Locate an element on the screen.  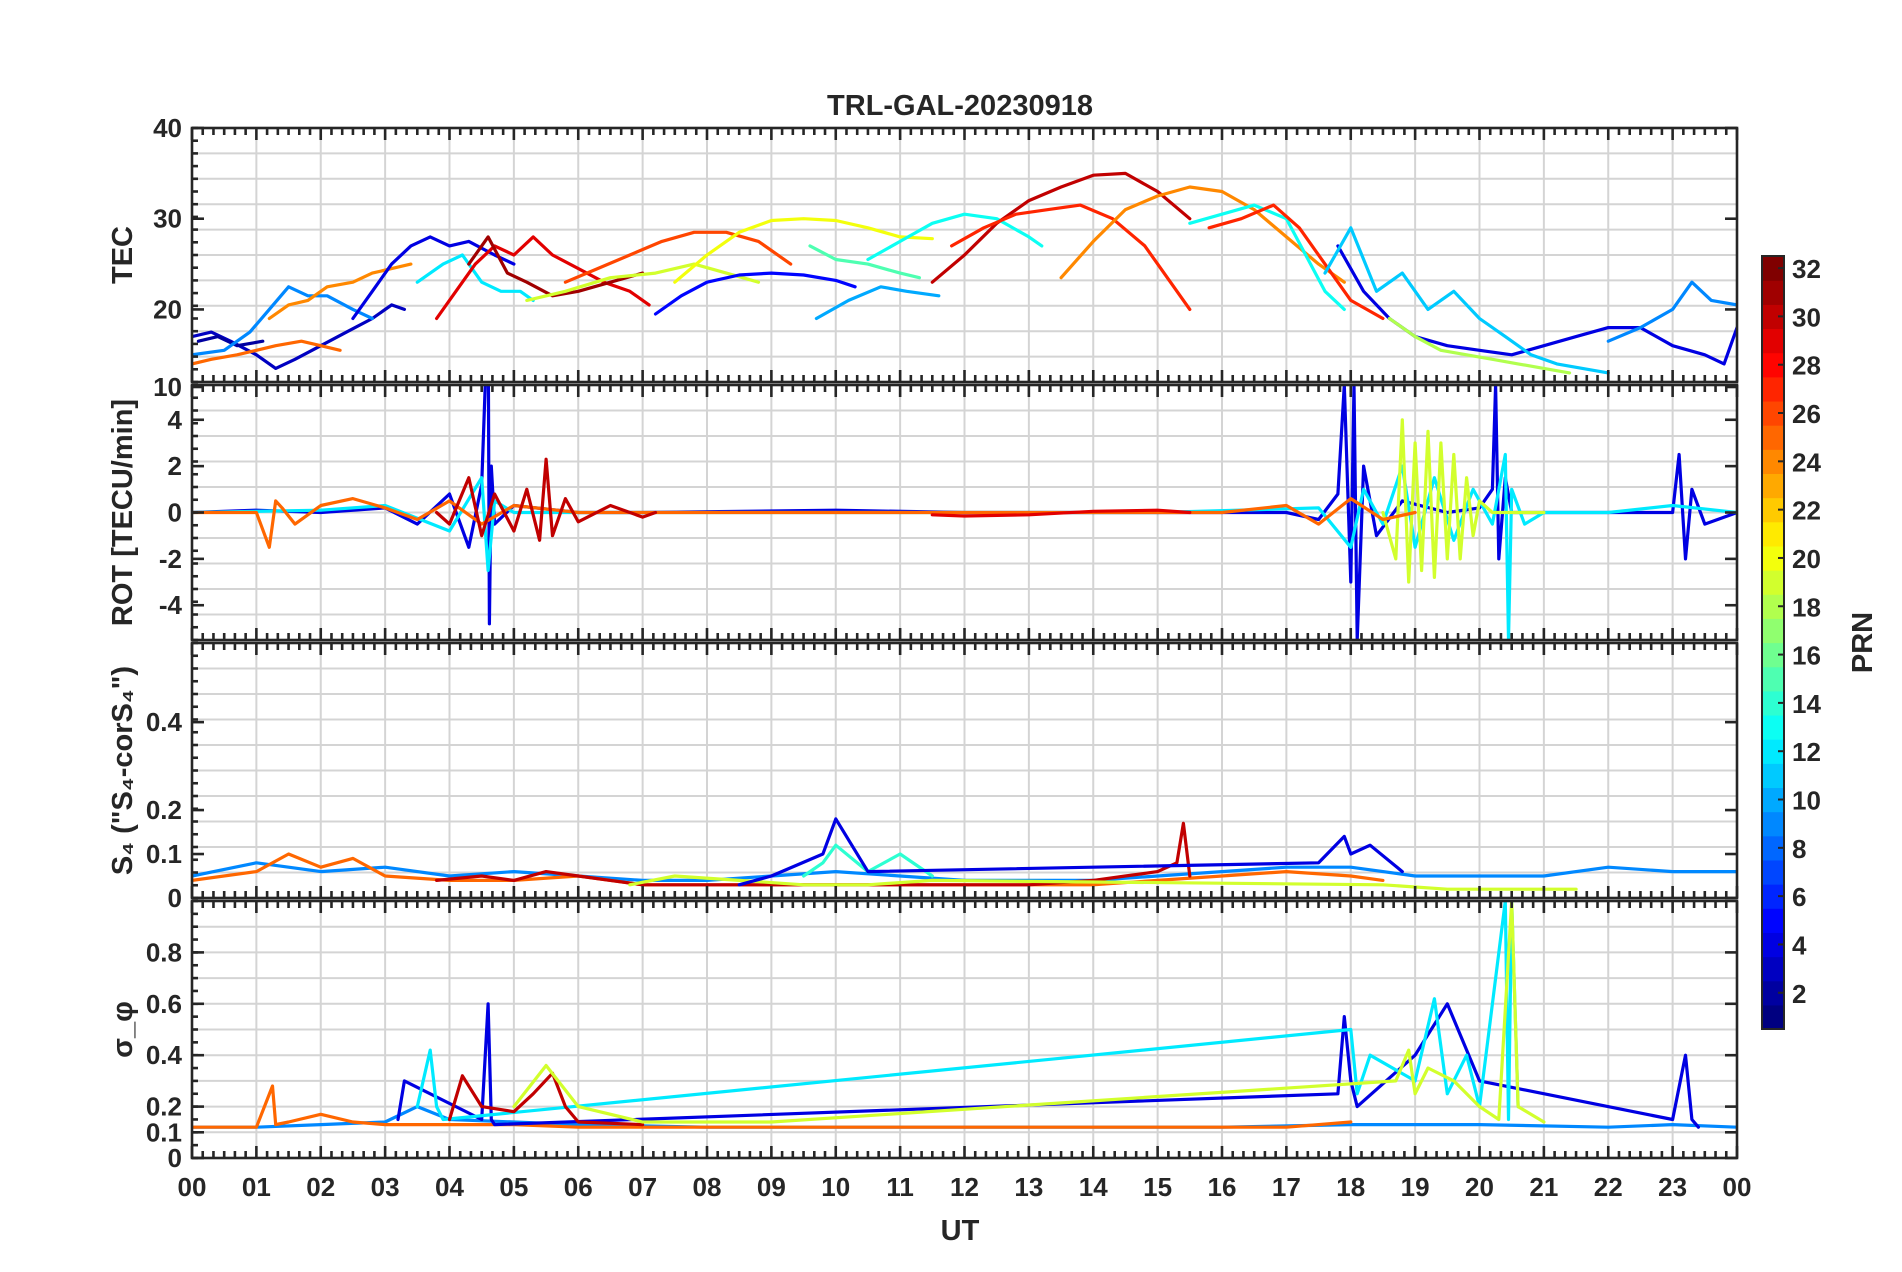
y-tick-label-sigma: 0.6 is located at coordinates (164, 1004).